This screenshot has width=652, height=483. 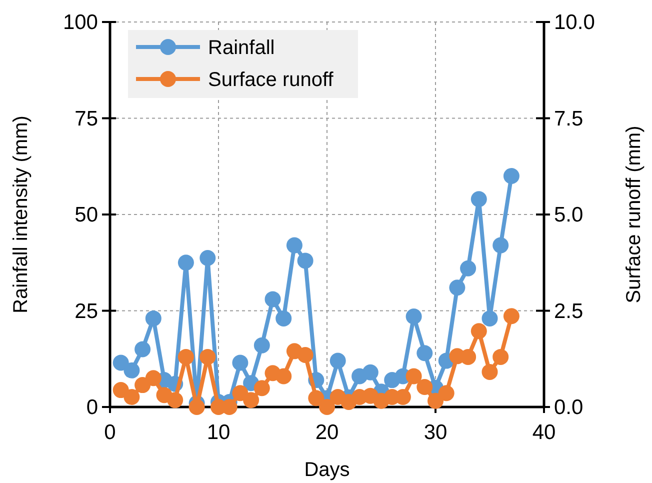 What do you see at coordinates (327, 432) in the screenshot?
I see `x-tick-label: 20` at bounding box center [327, 432].